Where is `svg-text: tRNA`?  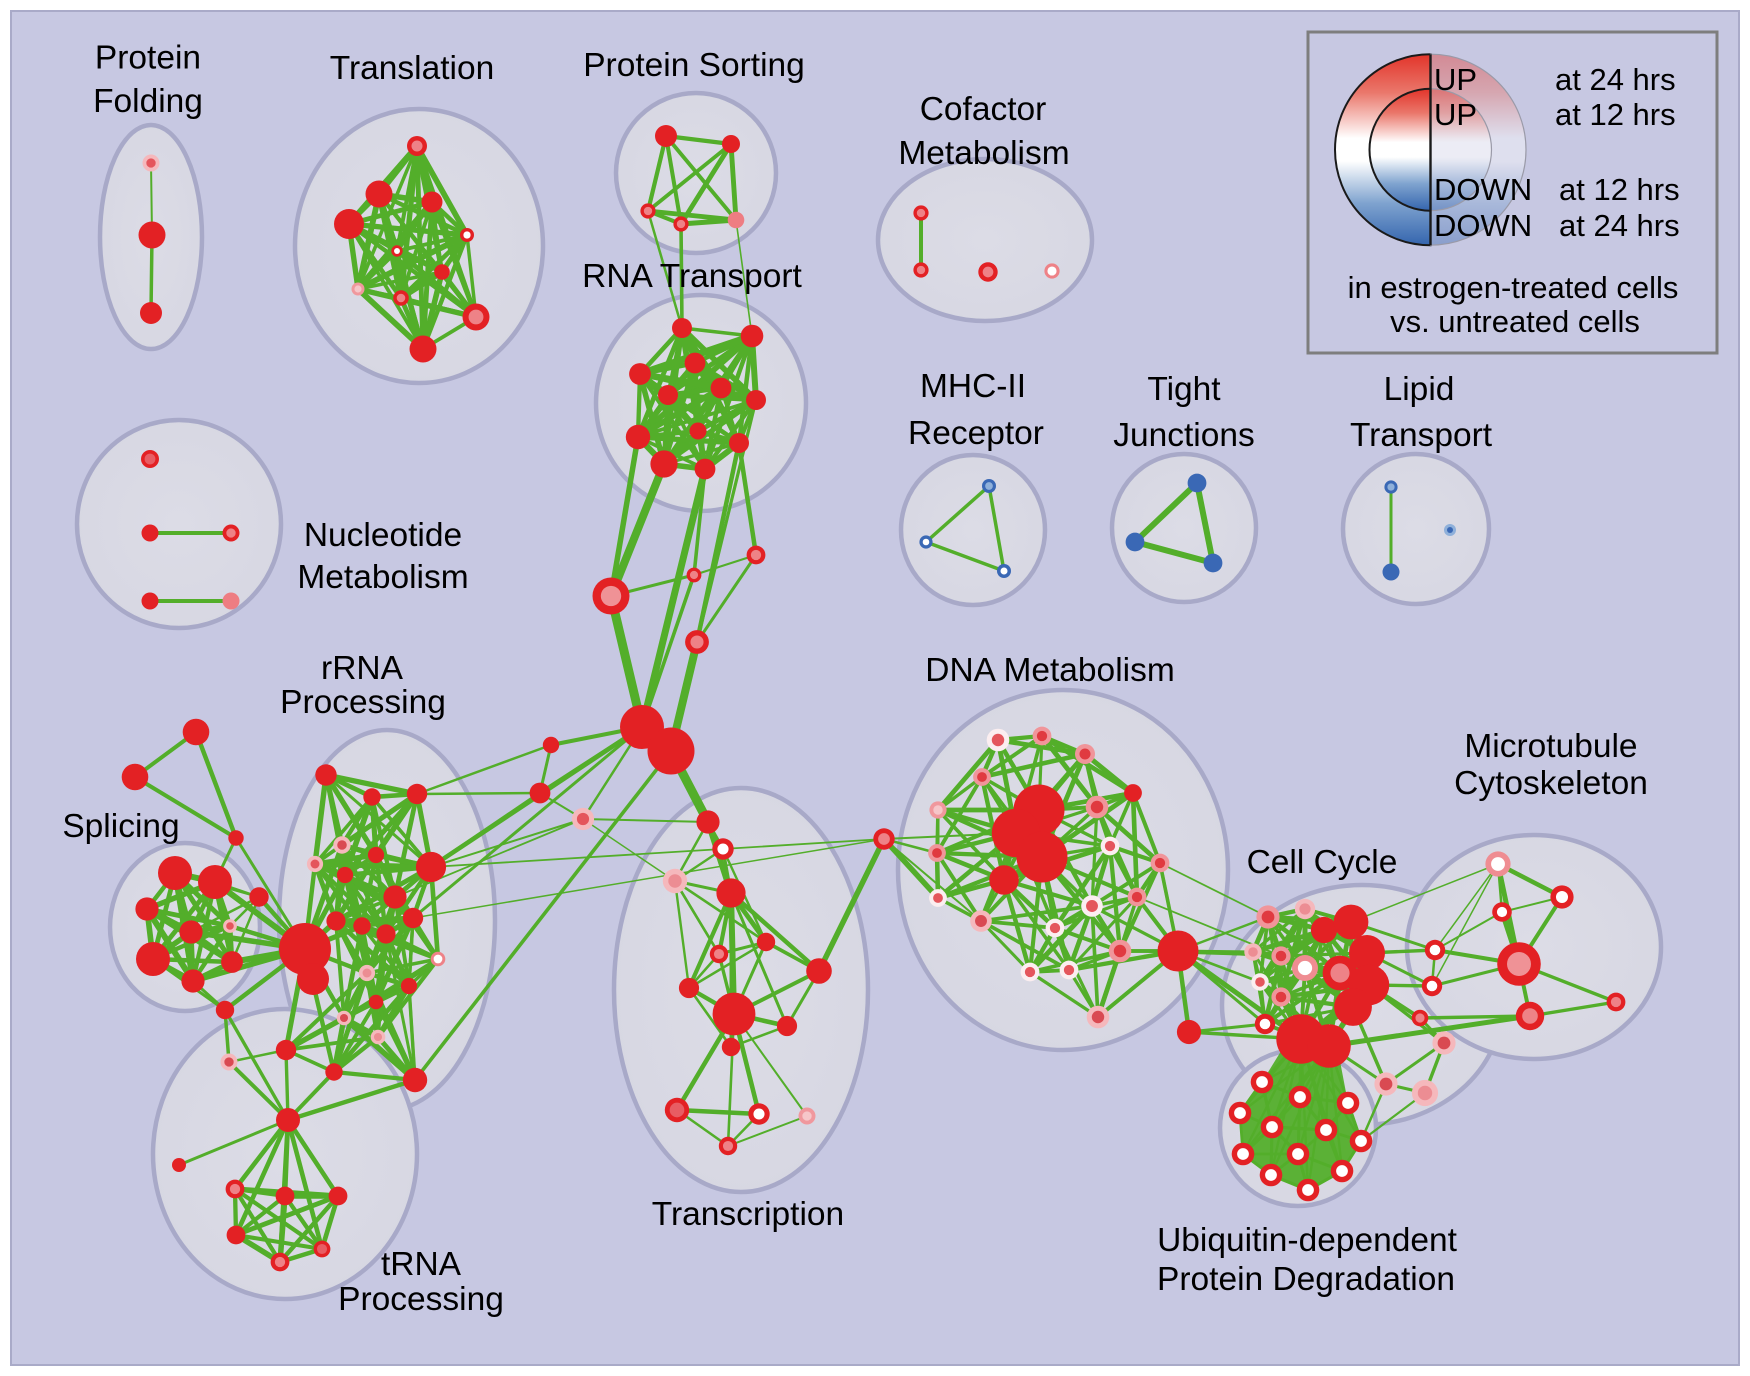 svg-text: tRNA is located at coordinates (421, 1264).